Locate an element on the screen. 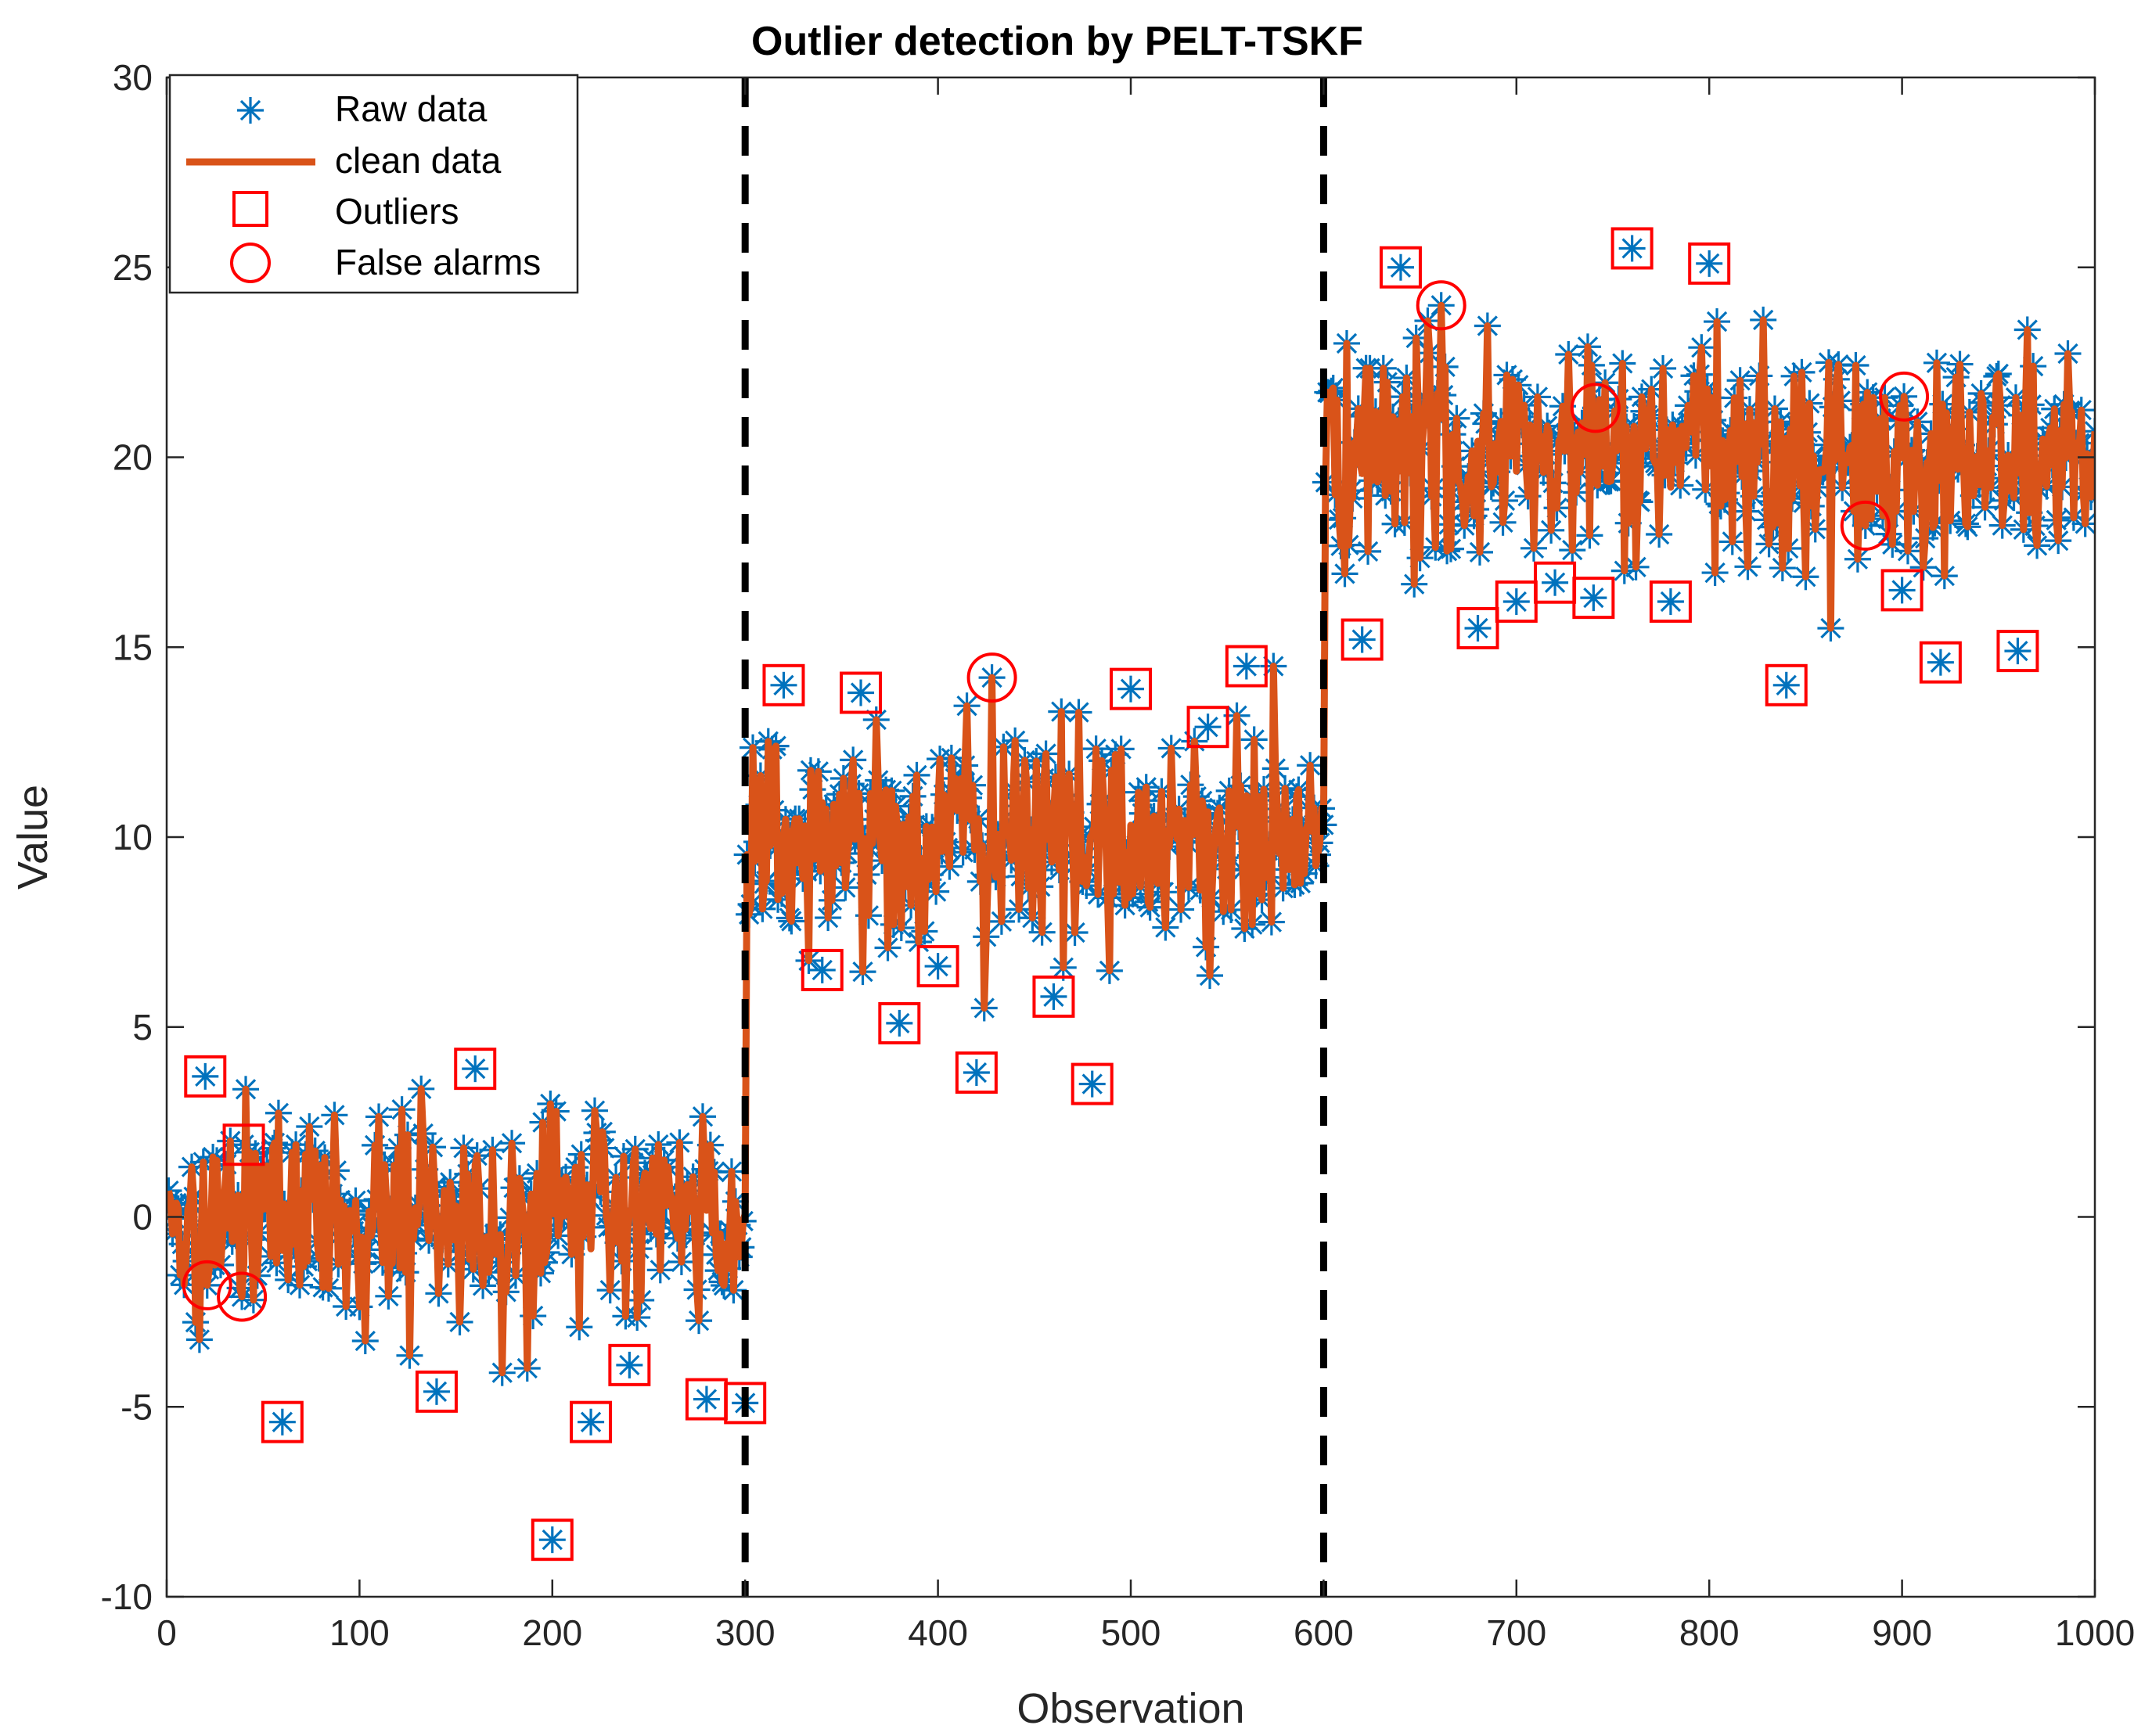 This screenshot has height=1736, width=2152. chart-title: Outlier detection by PELT-TSKF is located at coordinates (1057, 41).